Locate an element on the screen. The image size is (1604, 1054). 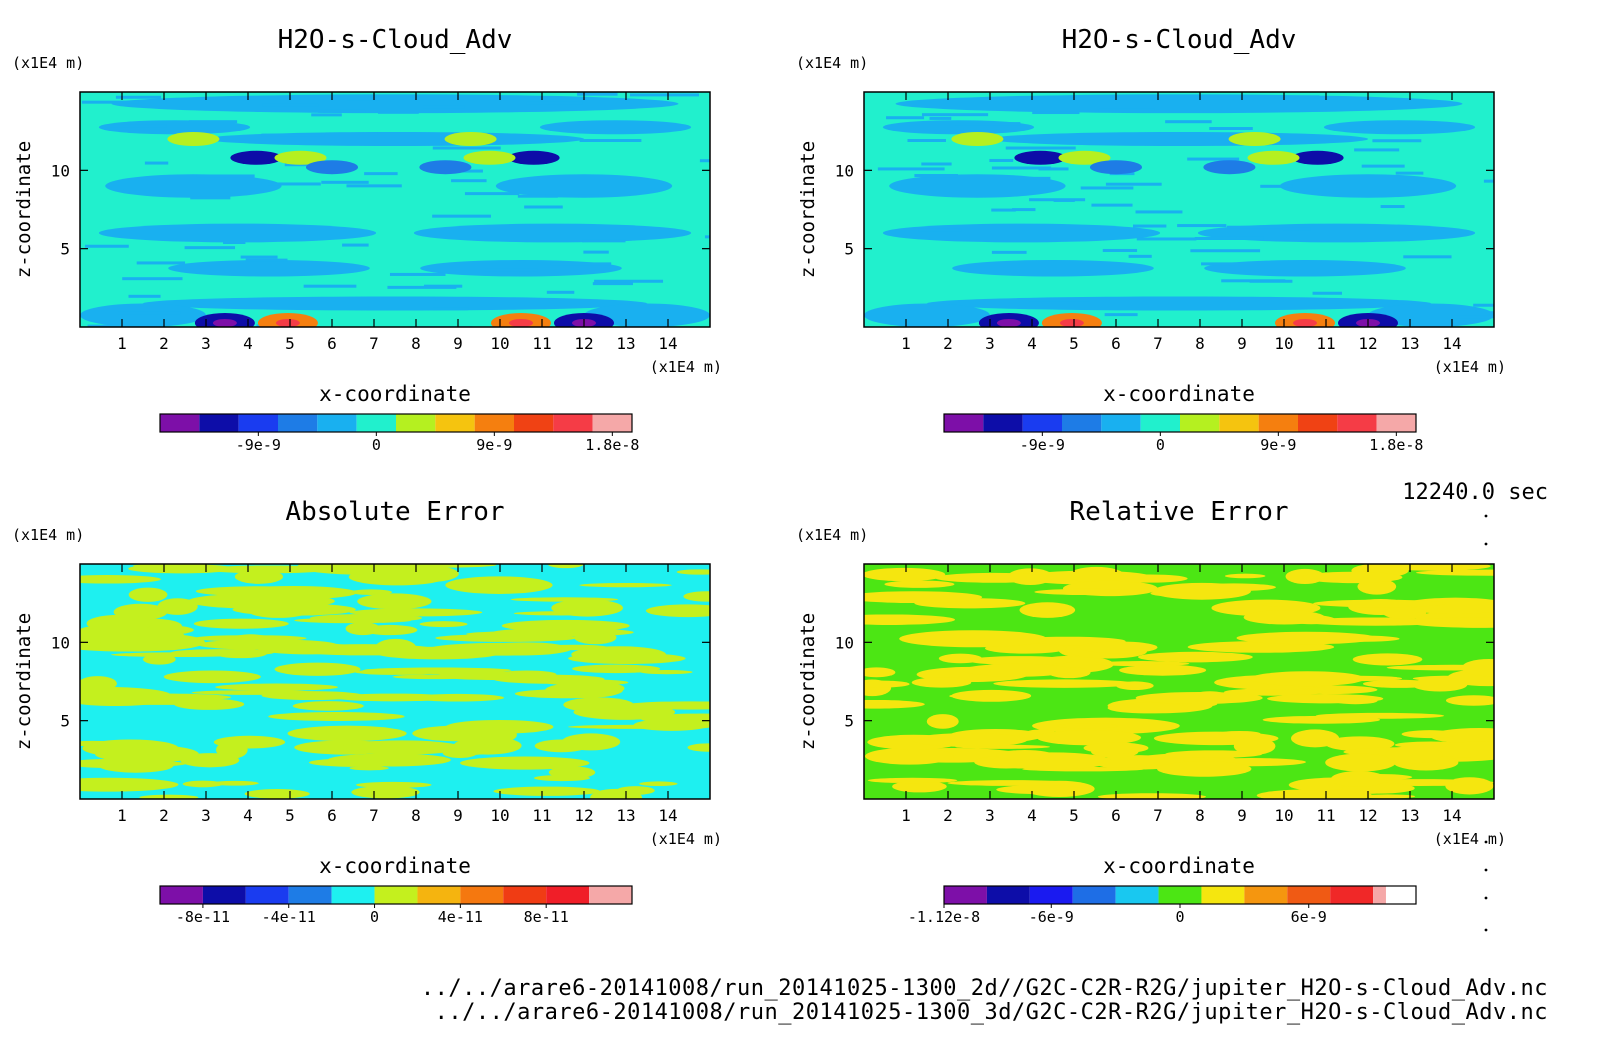
x-tick-label: 9 is located at coordinates (1242, 815).